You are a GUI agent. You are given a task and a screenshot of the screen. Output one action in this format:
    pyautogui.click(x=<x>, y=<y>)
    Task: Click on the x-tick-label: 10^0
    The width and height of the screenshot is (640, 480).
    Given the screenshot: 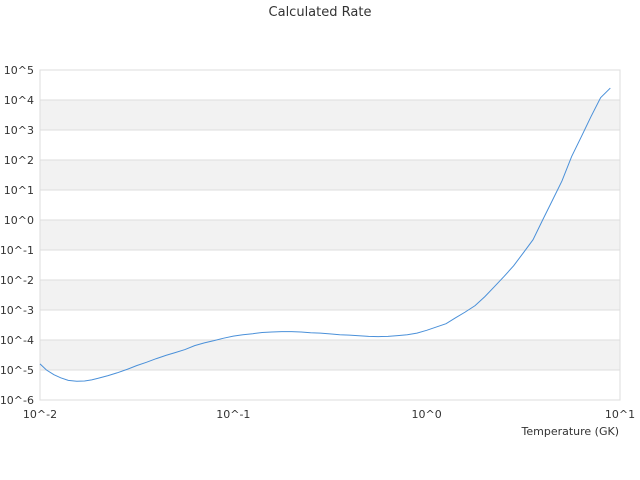 What is the action you would take?
    pyautogui.click(x=427, y=414)
    